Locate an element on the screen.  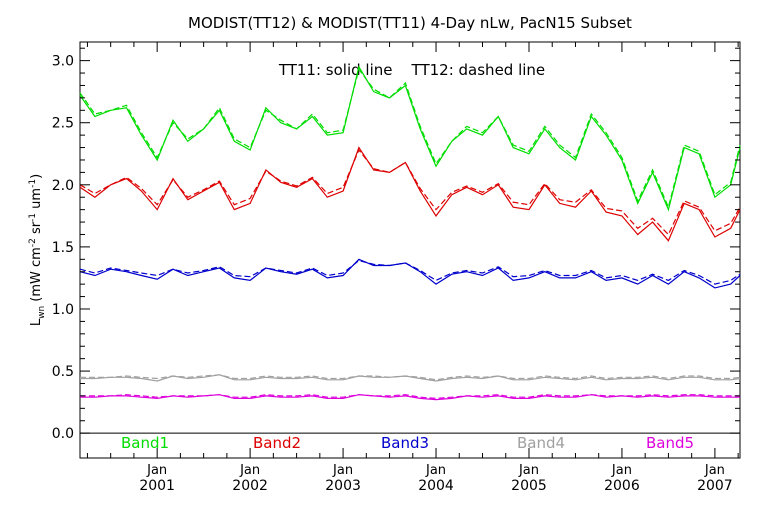
legend-band3: Band3 is located at coordinates (405, 443).